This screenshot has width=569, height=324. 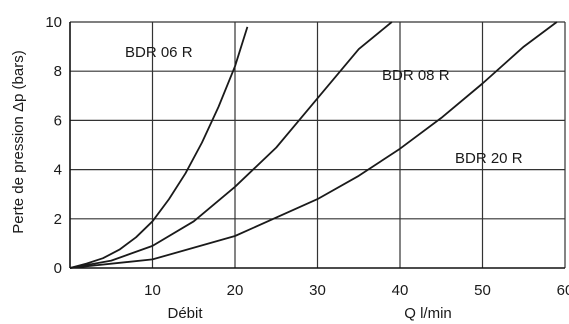 I want to click on y-tick-label: 8, so click(x=58, y=71).